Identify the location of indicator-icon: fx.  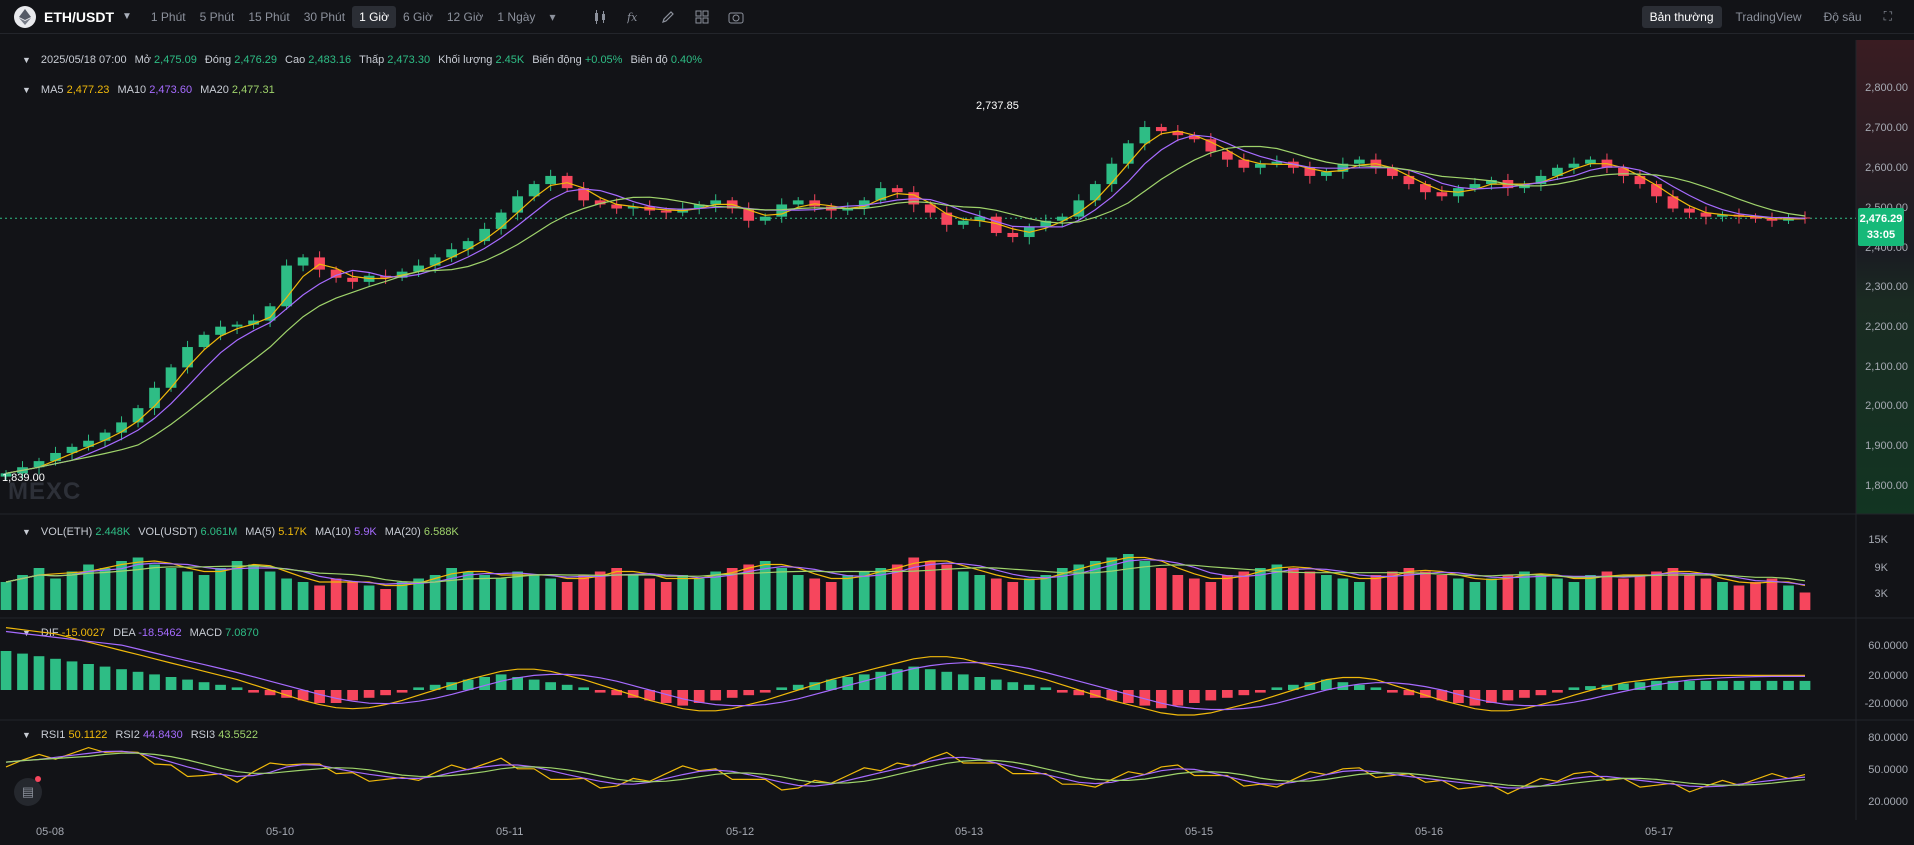
(634, 17).